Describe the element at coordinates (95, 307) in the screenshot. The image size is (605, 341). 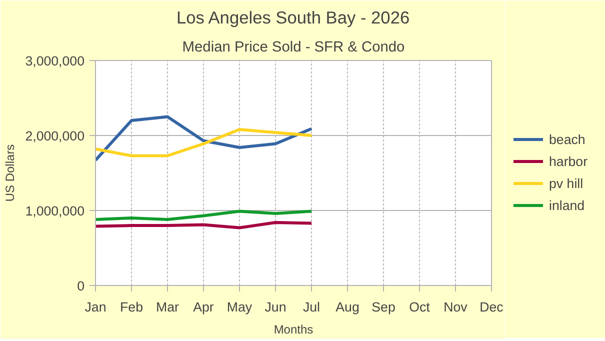
I see `x-tick-label: Jan` at that location.